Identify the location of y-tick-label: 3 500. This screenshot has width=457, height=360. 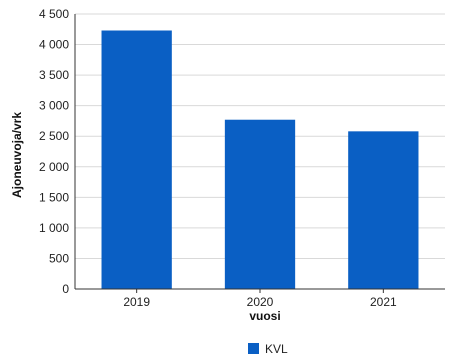
(54, 75).